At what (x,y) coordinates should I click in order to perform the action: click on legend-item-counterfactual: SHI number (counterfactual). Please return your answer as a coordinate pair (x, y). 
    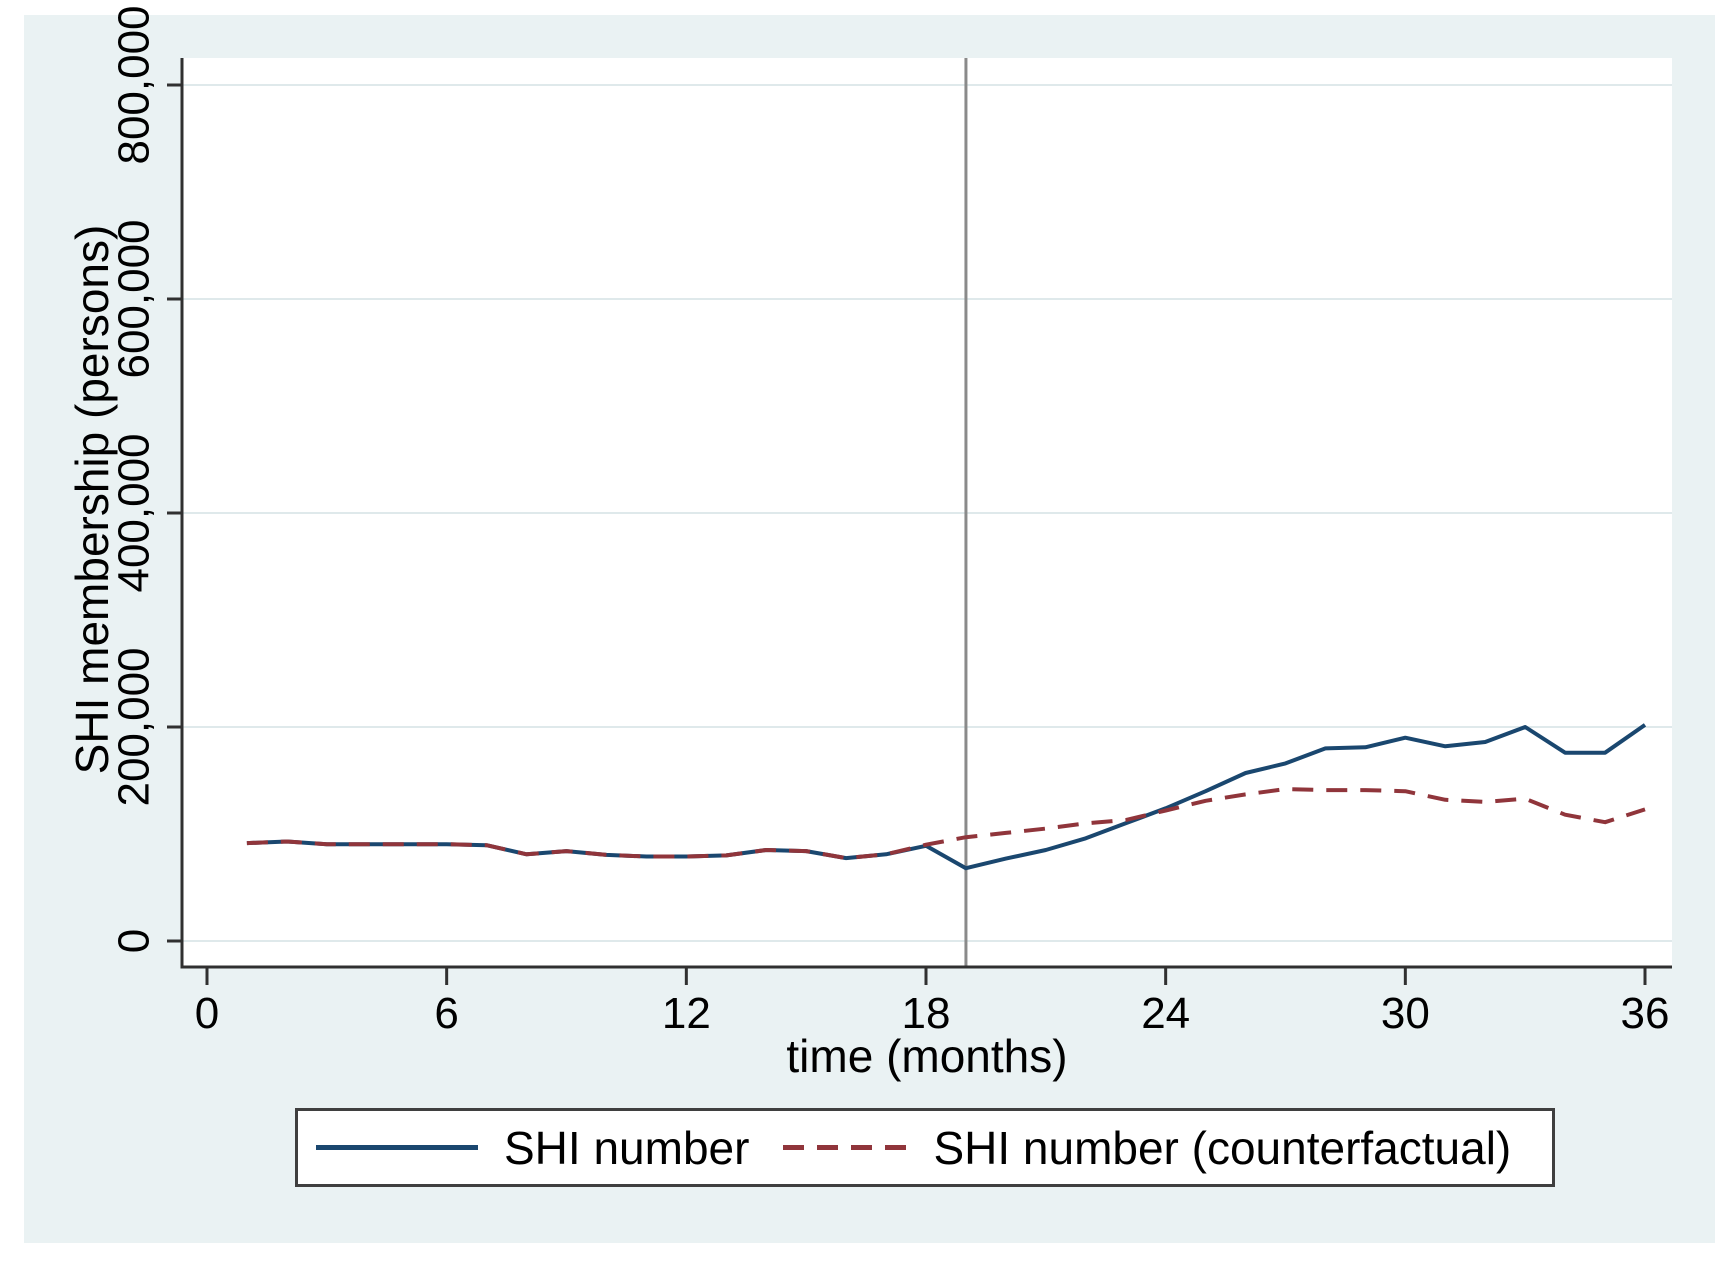
    Looking at the image, I should click on (1147, 1148).